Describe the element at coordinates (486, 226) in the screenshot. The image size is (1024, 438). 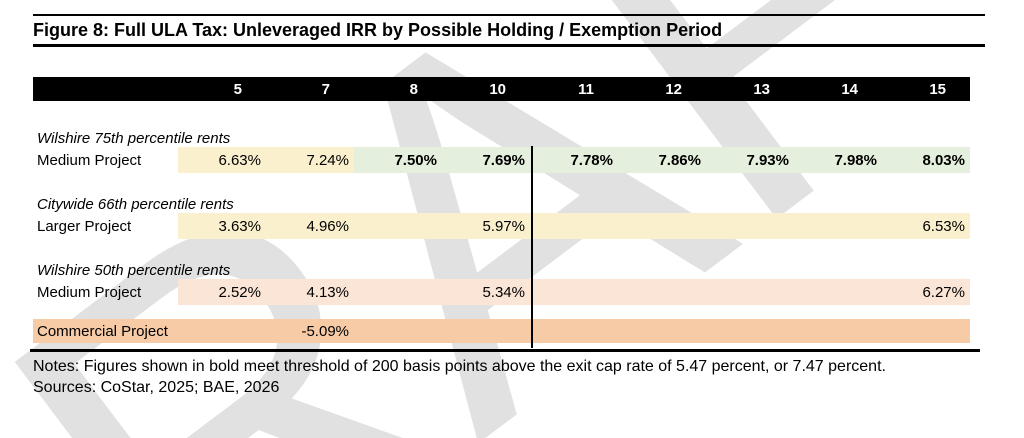
I see `irr-cell: 5.97%` at that location.